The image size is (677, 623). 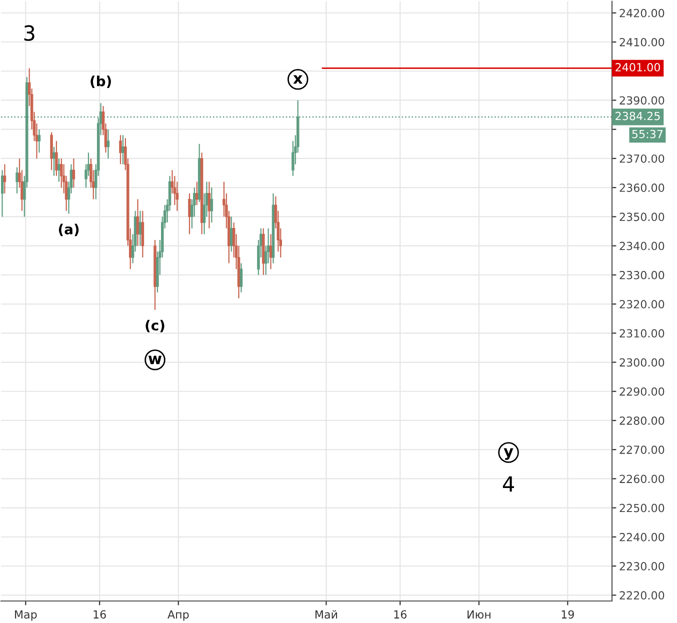 I want to click on x-tick-label: Май, so click(x=327, y=614).